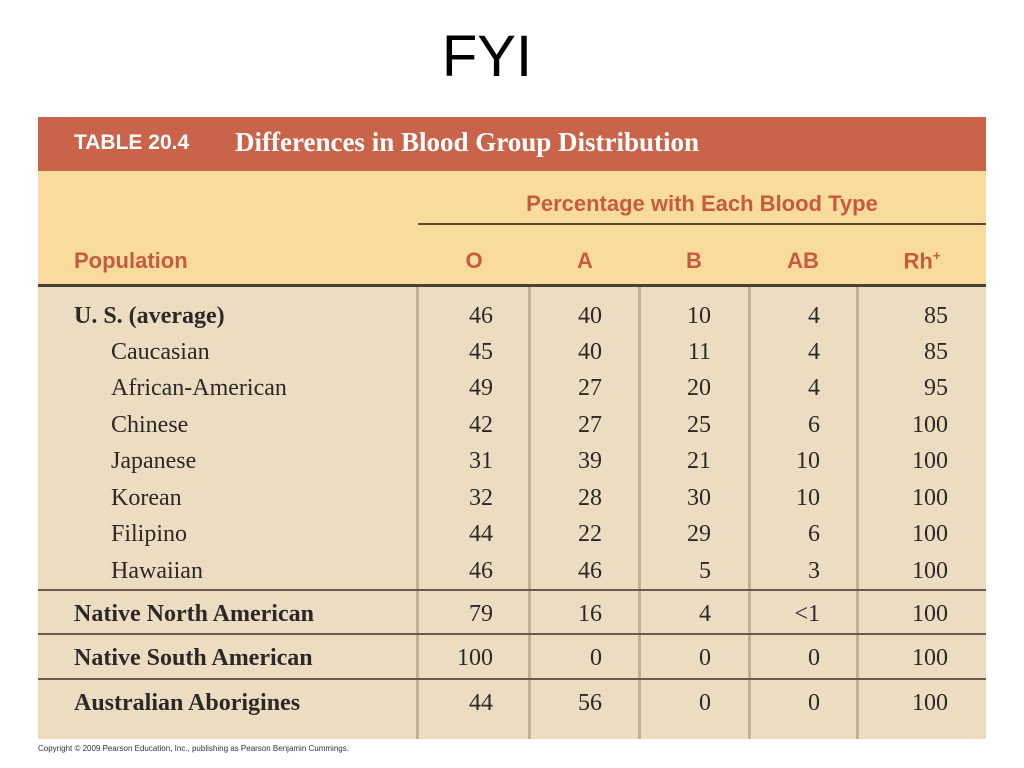  Describe the element at coordinates (699, 388) in the screenshot. I see `value-cell-b: 20` at that location.